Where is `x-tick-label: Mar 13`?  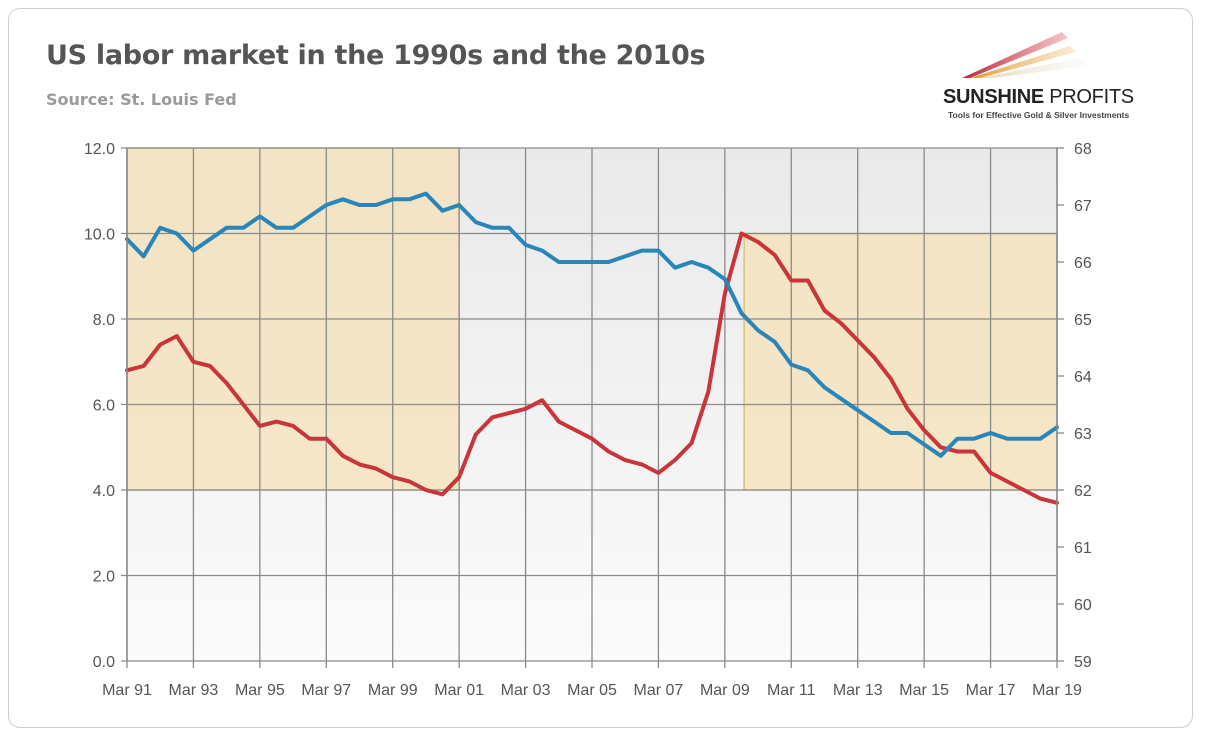
x-tick-label: Mar 13 is located at coordinates (858, 690).